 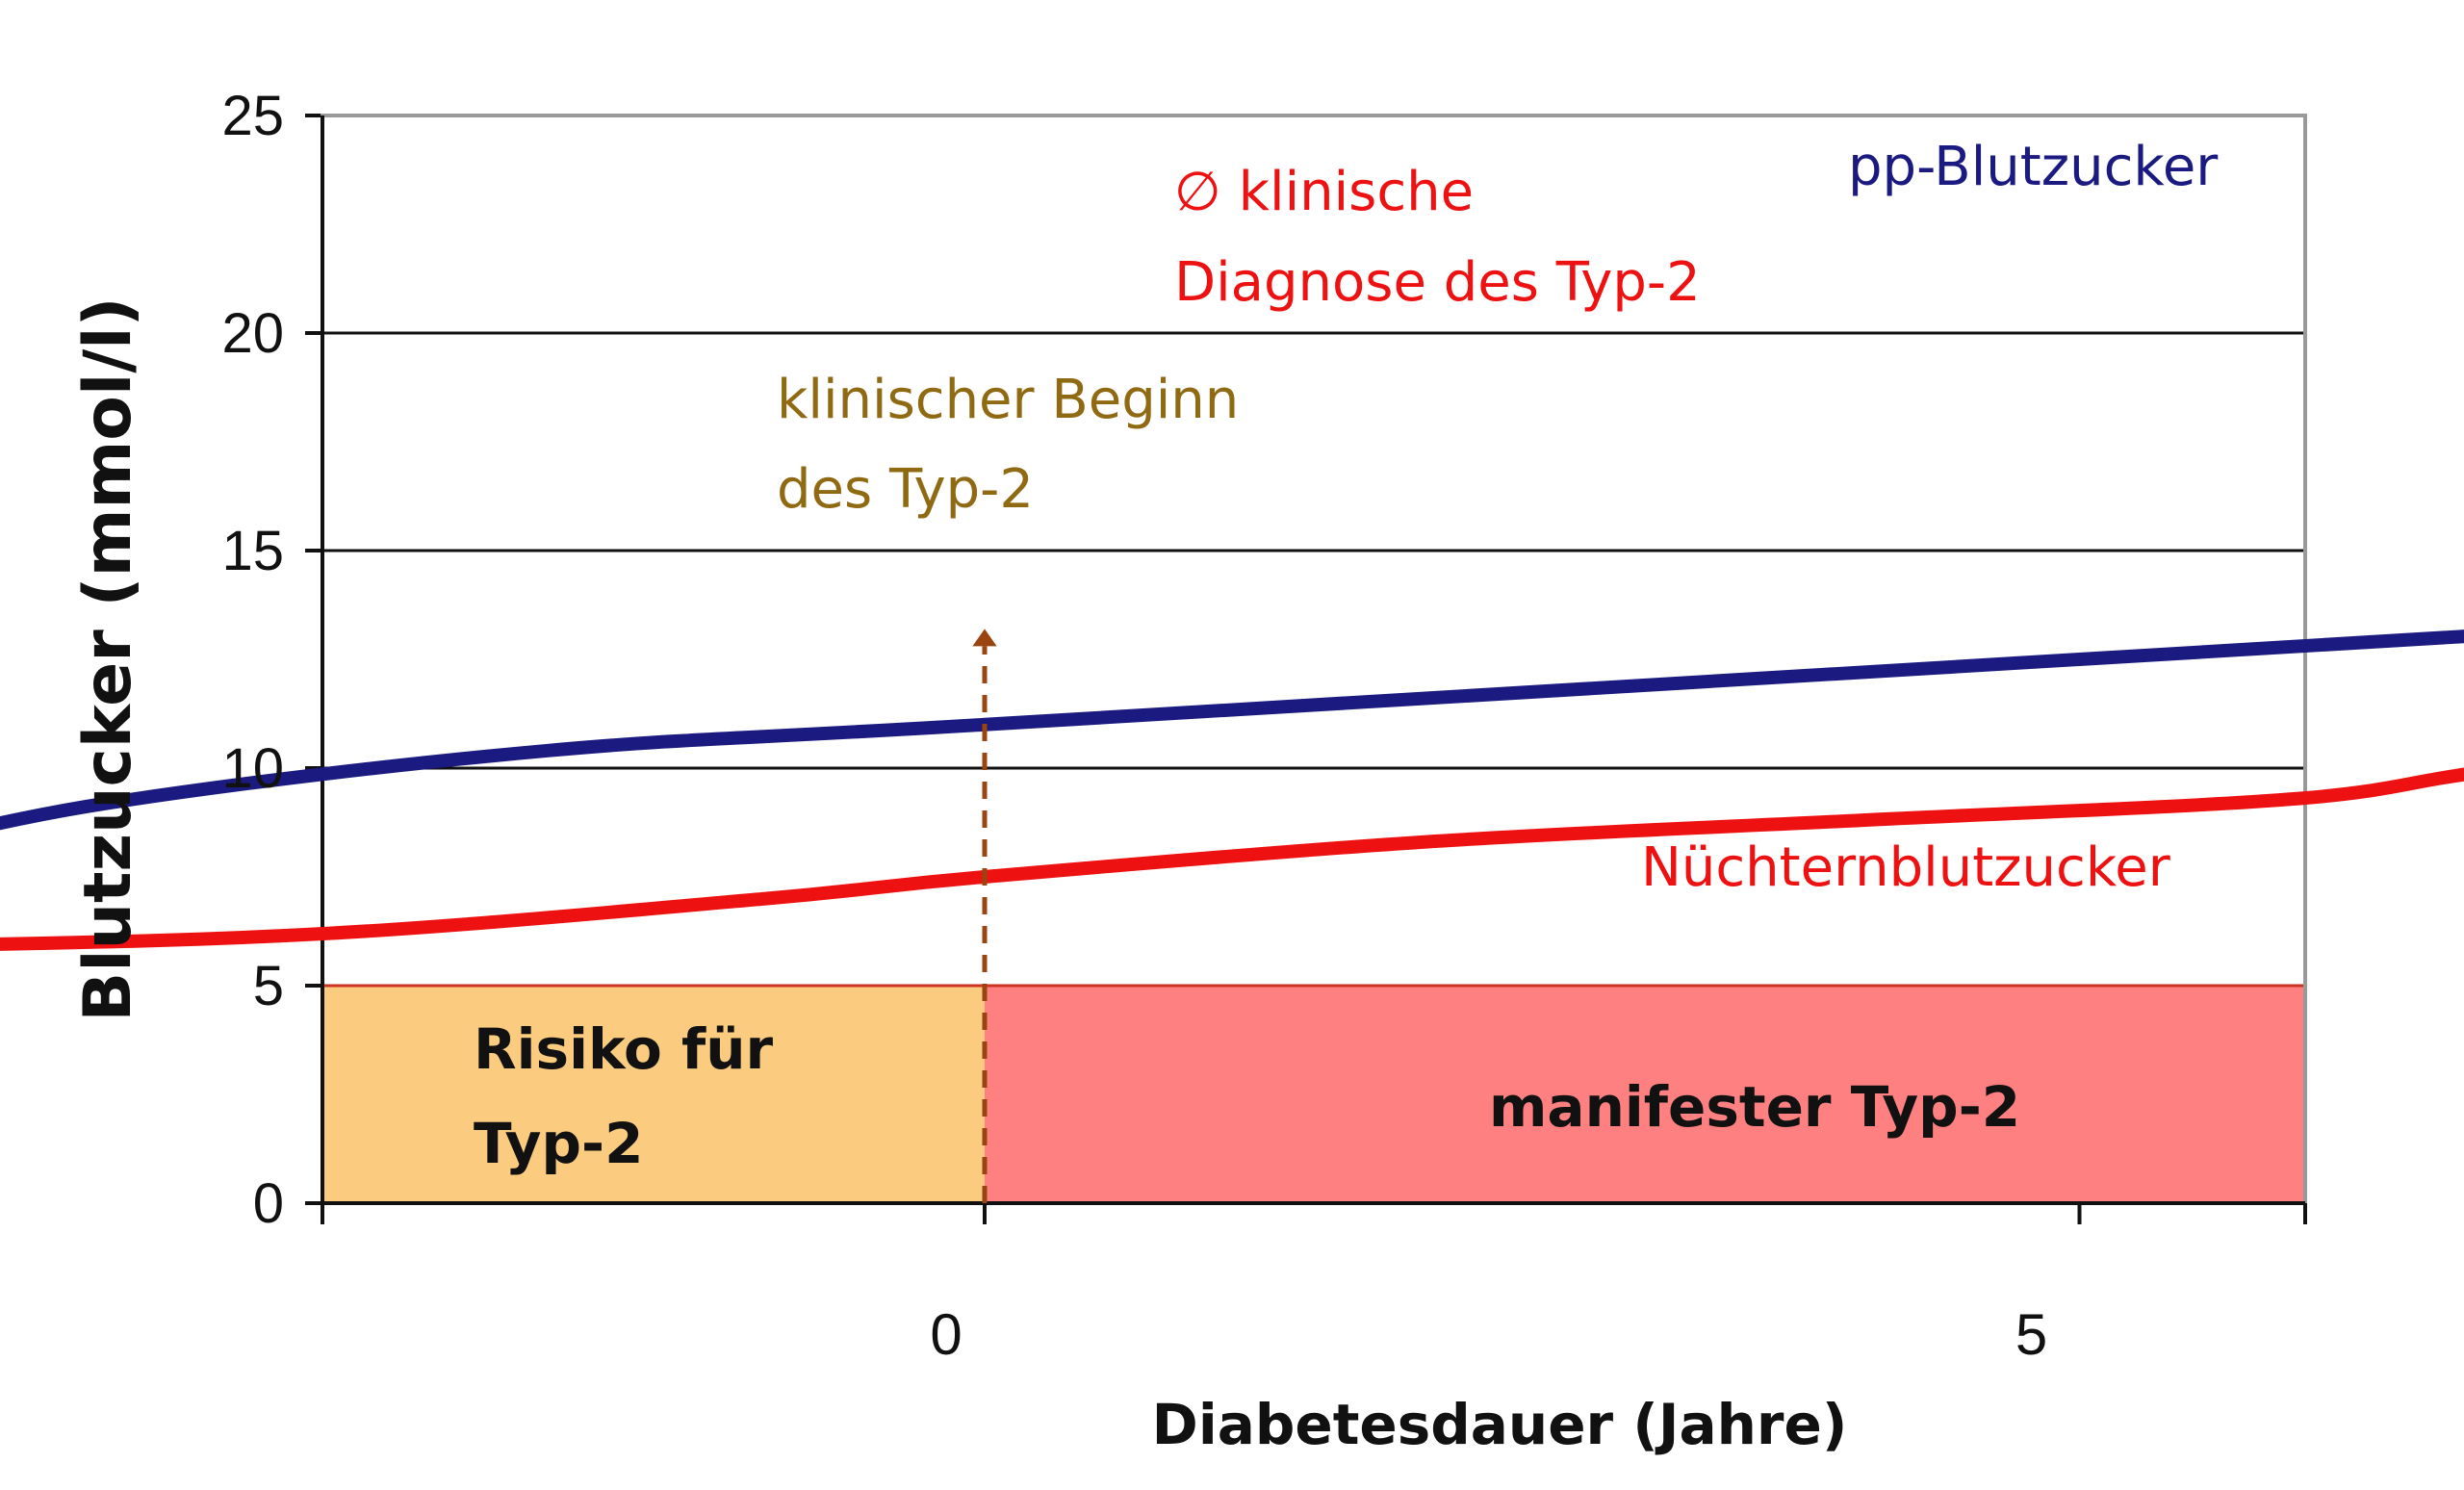 I want to click on y-tick-label: 15, so click(x=252, y=551).